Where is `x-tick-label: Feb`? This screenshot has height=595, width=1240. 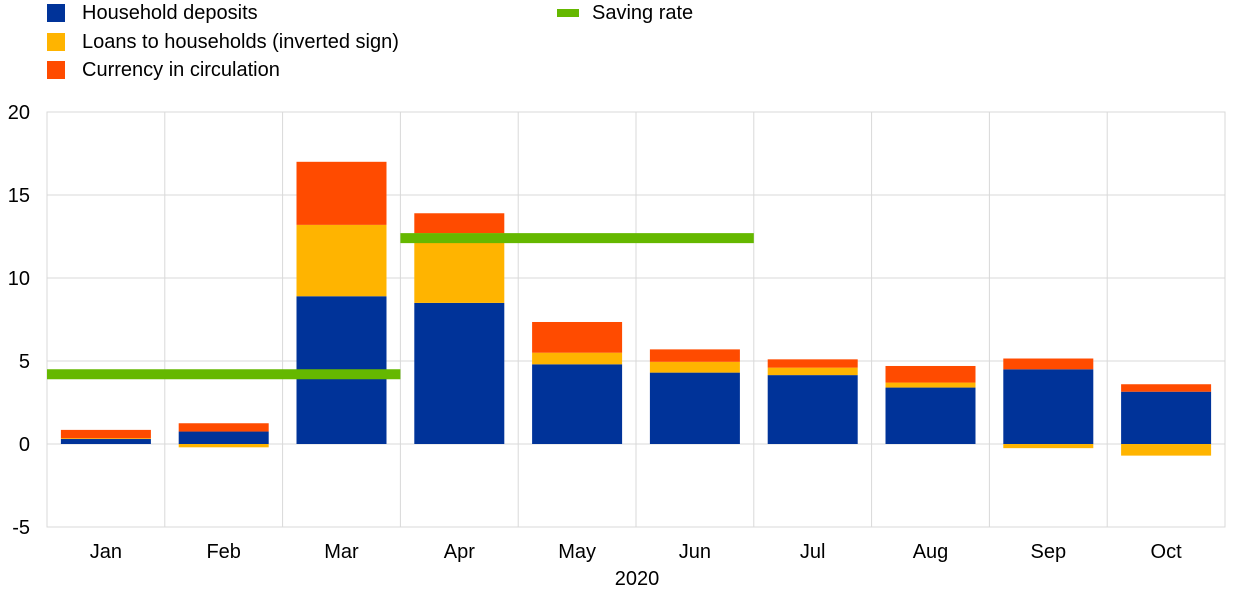 x-tick-label: Feb is located at coordinates (223, 552).